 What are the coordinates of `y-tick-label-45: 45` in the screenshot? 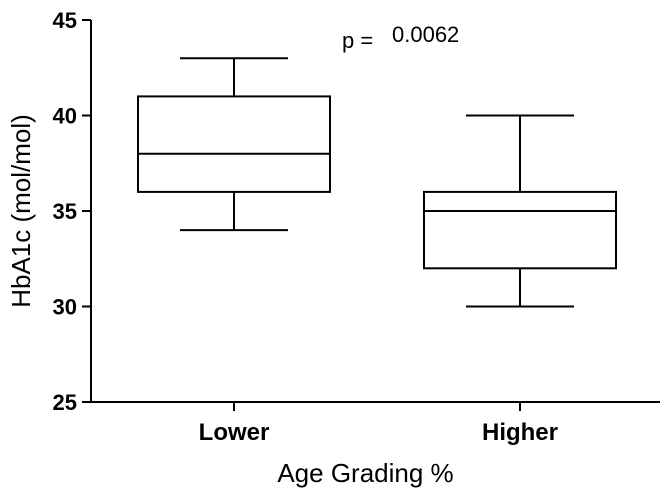 It's located at (65, 20).